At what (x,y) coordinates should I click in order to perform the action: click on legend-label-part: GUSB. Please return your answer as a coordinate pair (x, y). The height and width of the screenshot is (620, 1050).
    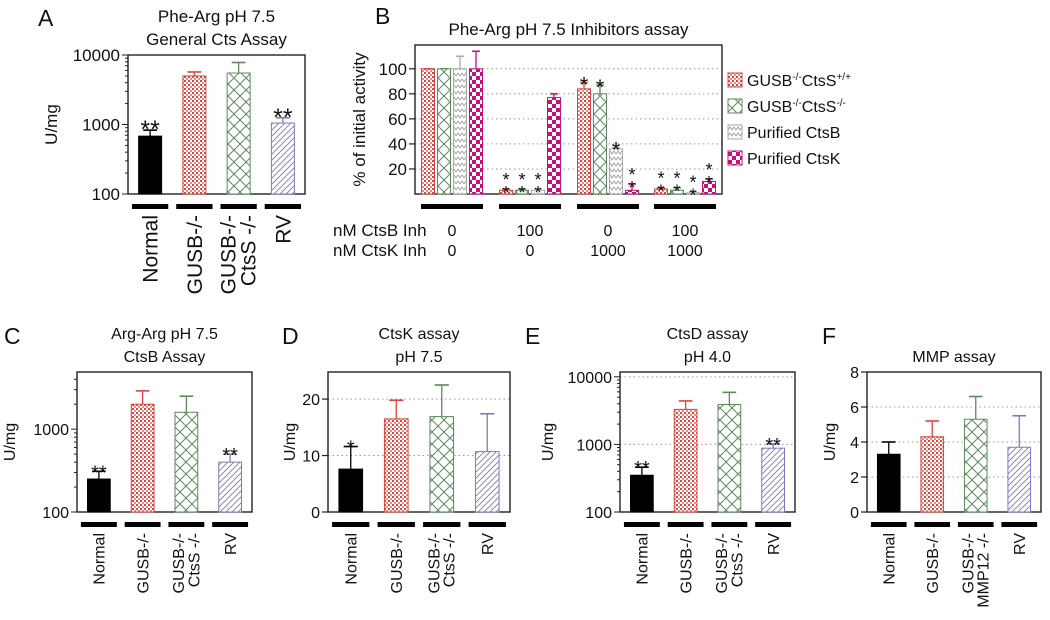
    Looking at the image, I should click on (769, 107).